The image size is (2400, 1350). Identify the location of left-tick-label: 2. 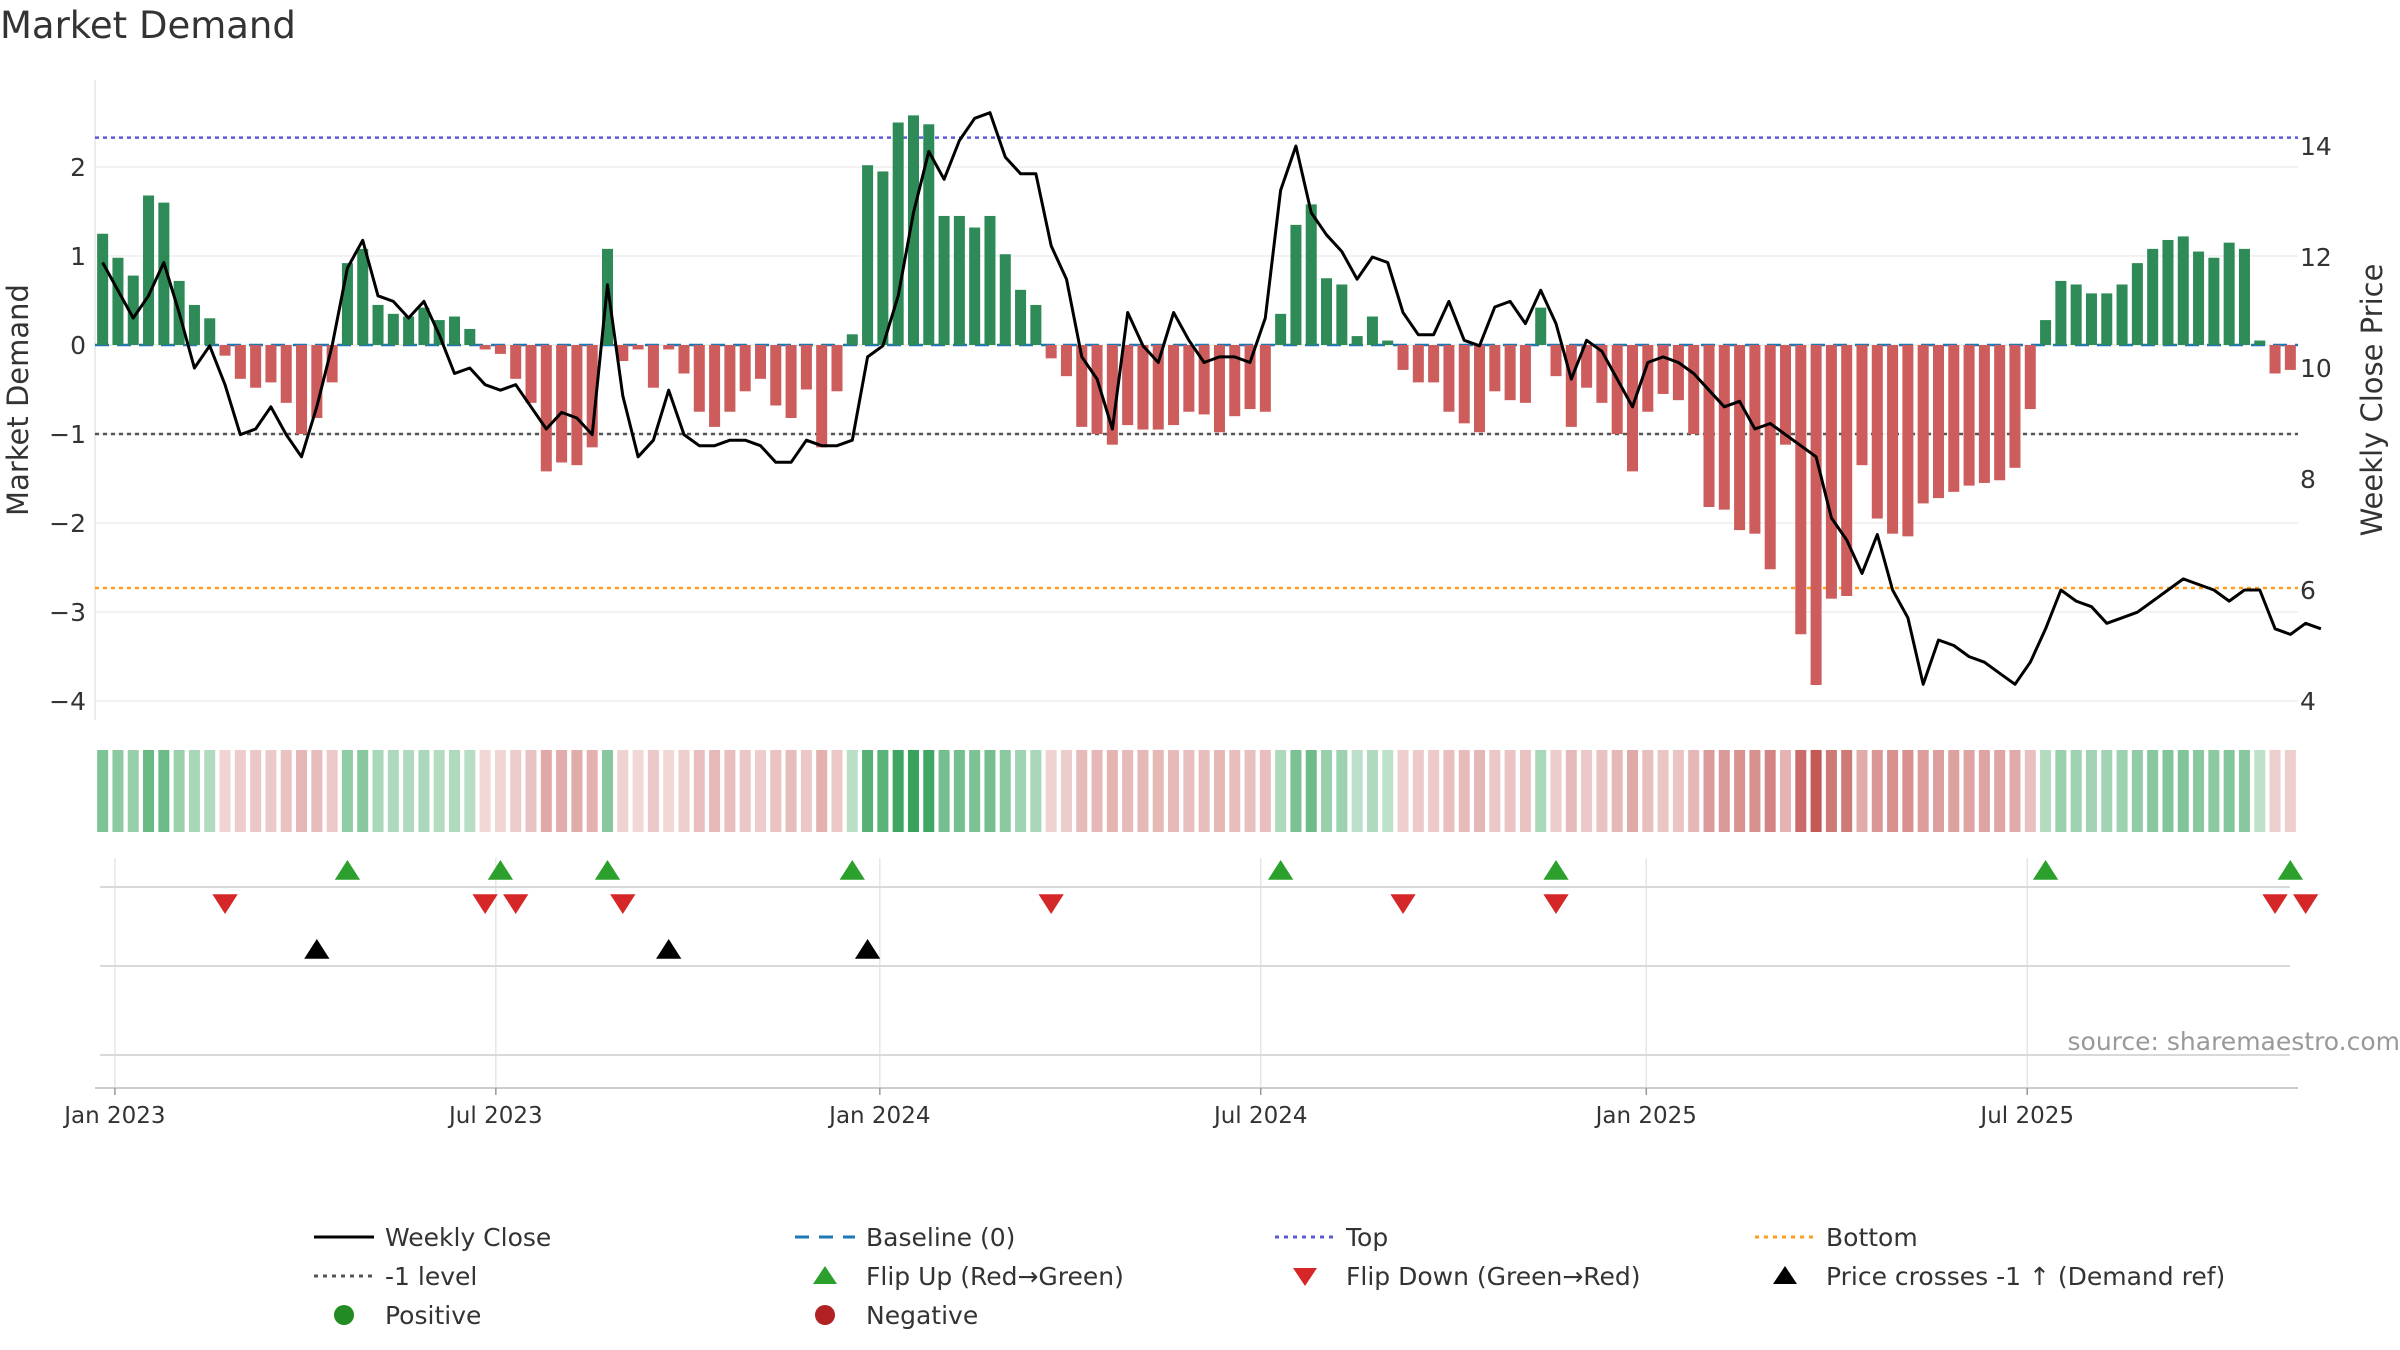
(78, 167).